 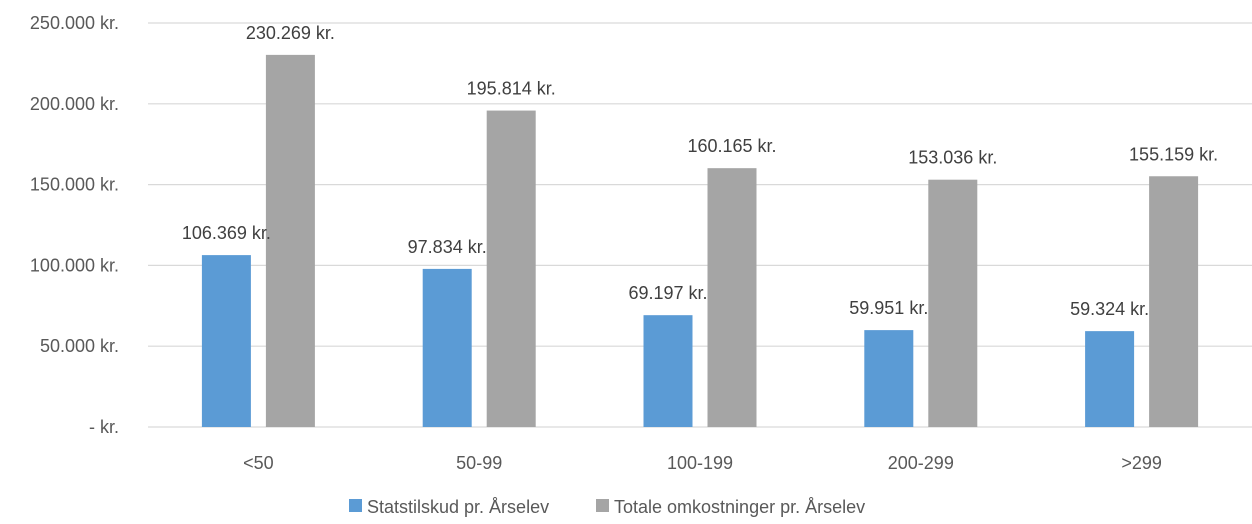 I want to click on data-label: 59.951 kr., so click(x=888, y=308).